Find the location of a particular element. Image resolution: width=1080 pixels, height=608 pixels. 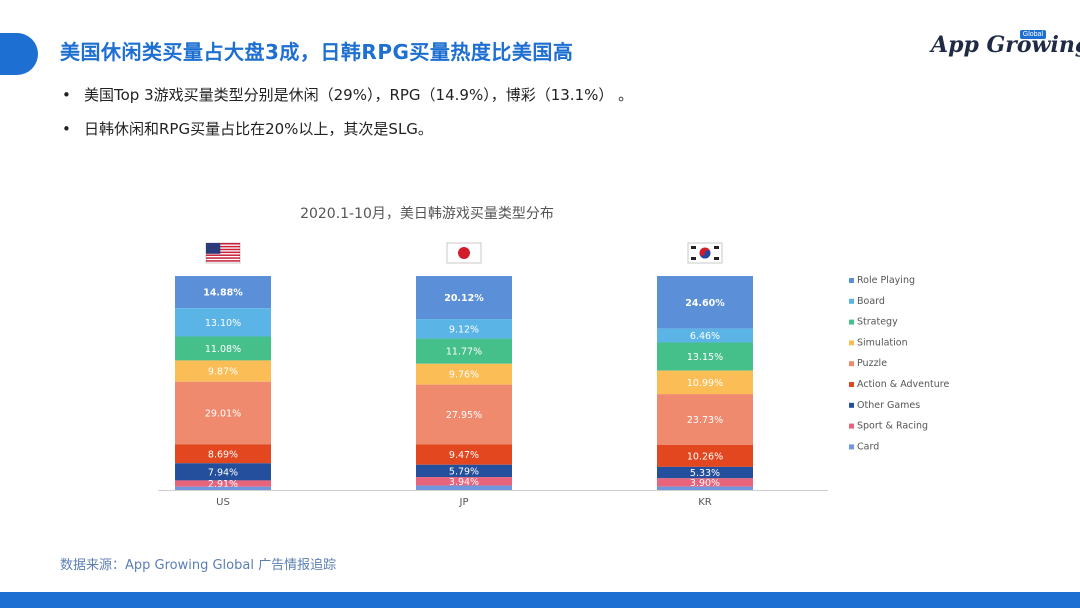

data-label: 7.94% is located at coordinates (223, 472).